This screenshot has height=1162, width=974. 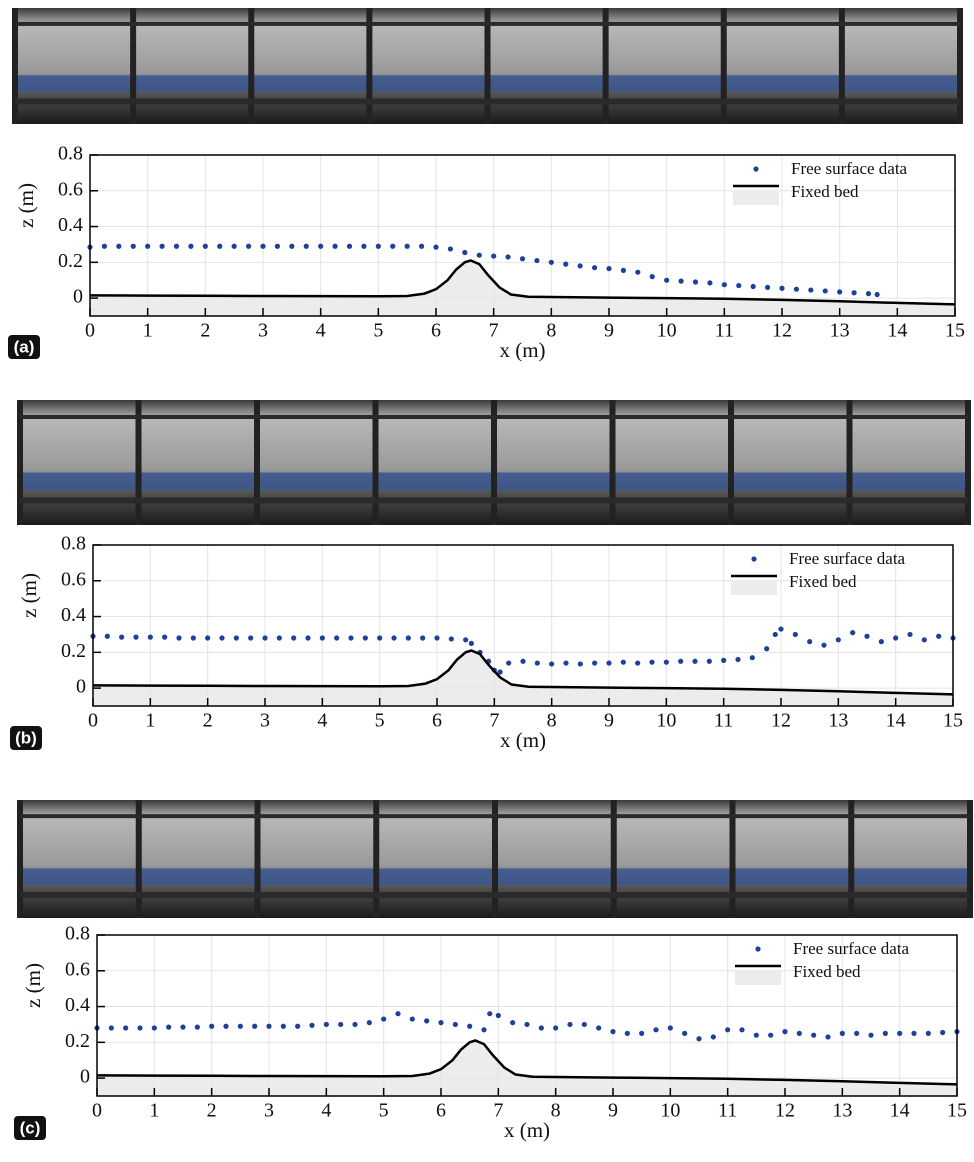 I want to click on x-tick-label: 9, so click(x=613, y=1111).